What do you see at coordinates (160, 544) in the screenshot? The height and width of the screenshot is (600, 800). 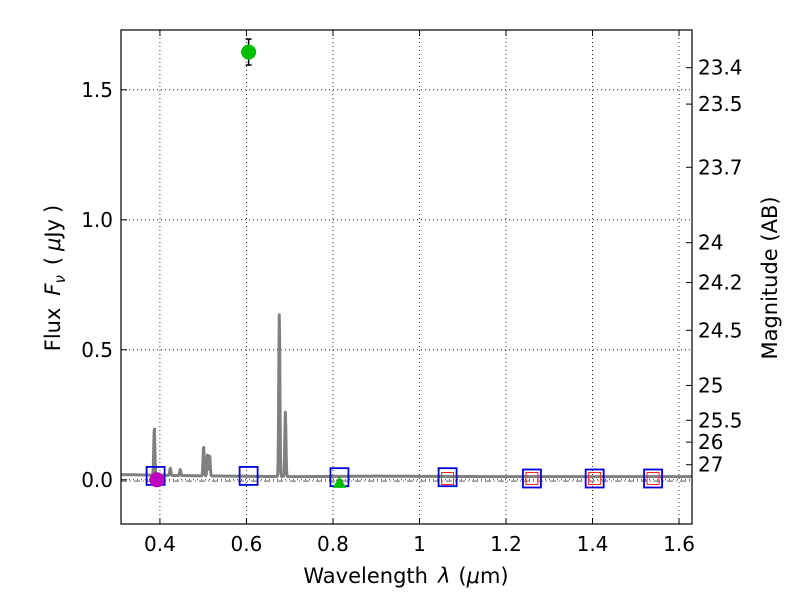 I see `x-tick-label: 0.4` at bounding box center [160, 544].